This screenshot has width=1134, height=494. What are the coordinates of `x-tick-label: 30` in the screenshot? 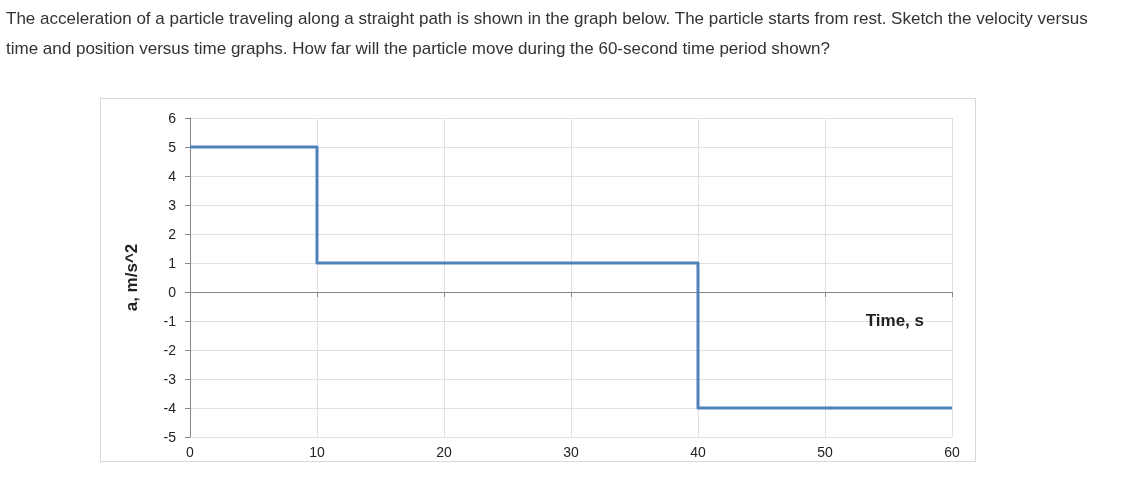 It's located at (571, 452).